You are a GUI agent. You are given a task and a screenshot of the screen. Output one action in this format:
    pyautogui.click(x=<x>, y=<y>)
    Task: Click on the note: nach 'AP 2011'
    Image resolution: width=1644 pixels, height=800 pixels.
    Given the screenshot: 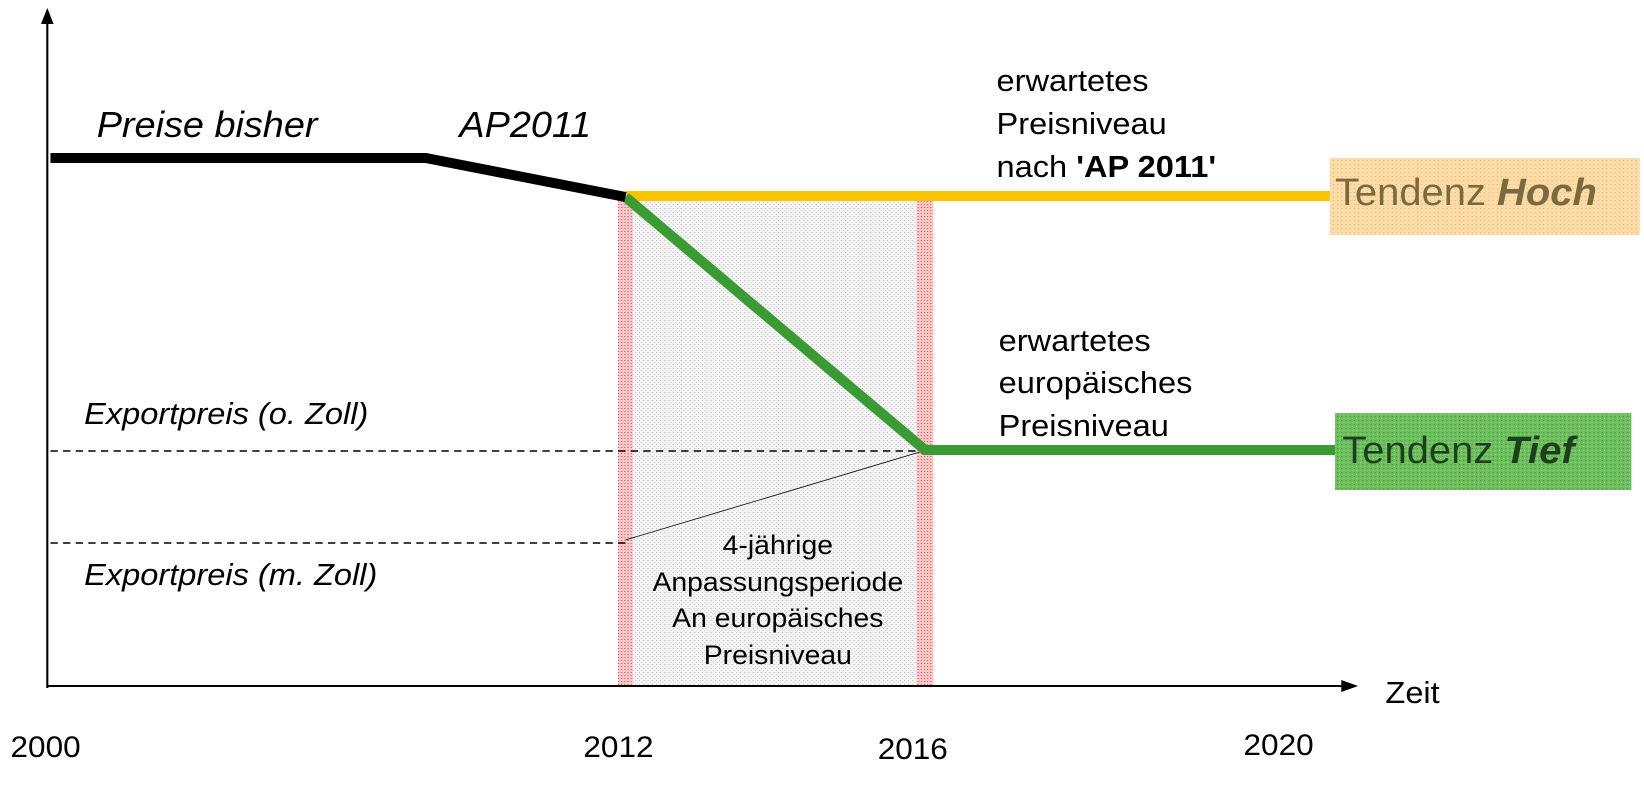 What is the action you would take?
    pyautogui.click(x=1106, y=166)
    